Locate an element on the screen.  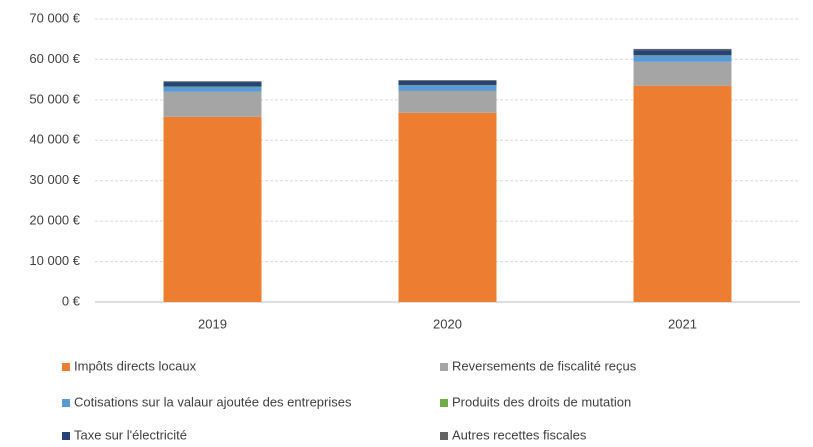
x-tick-label: 2020 is located at coordinates (447, 323).